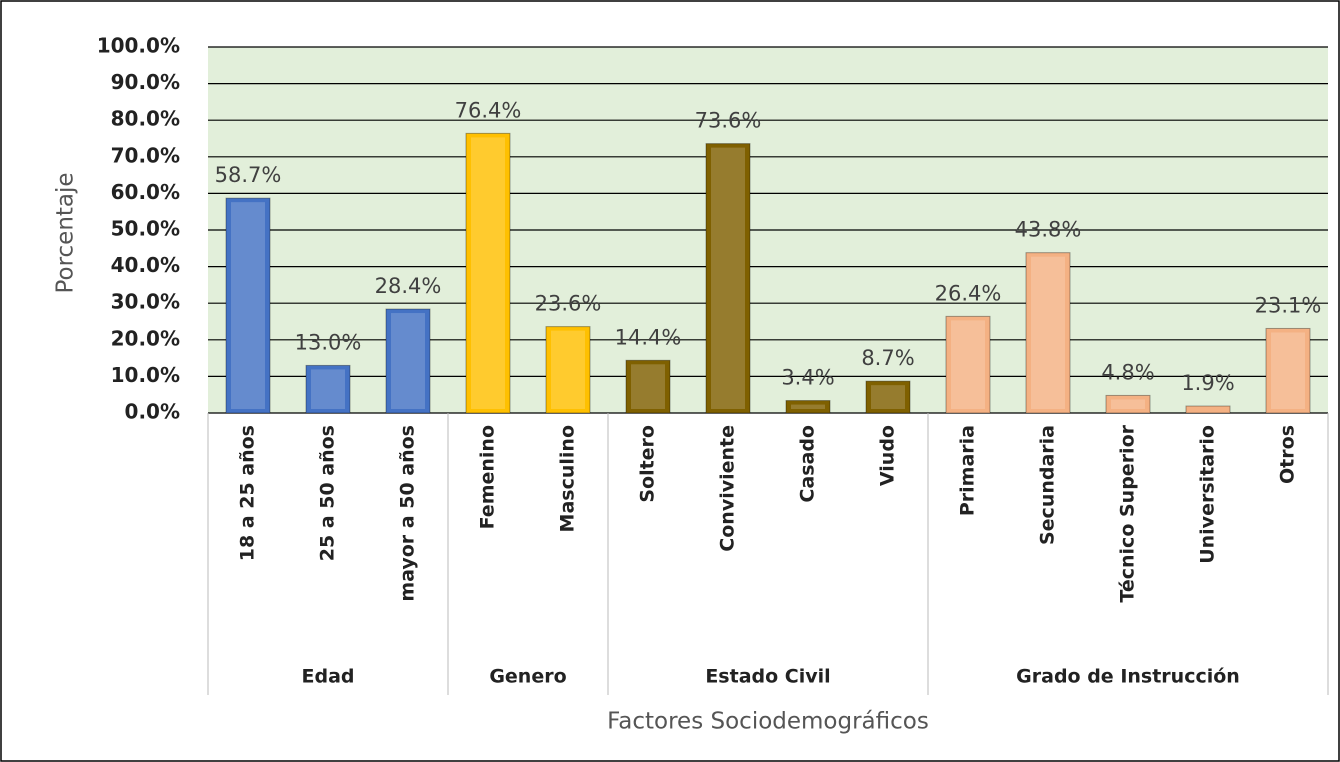  Describe the element at coordinates (527, 677) in the screenshot. I see `group-label: Genero` at that location.